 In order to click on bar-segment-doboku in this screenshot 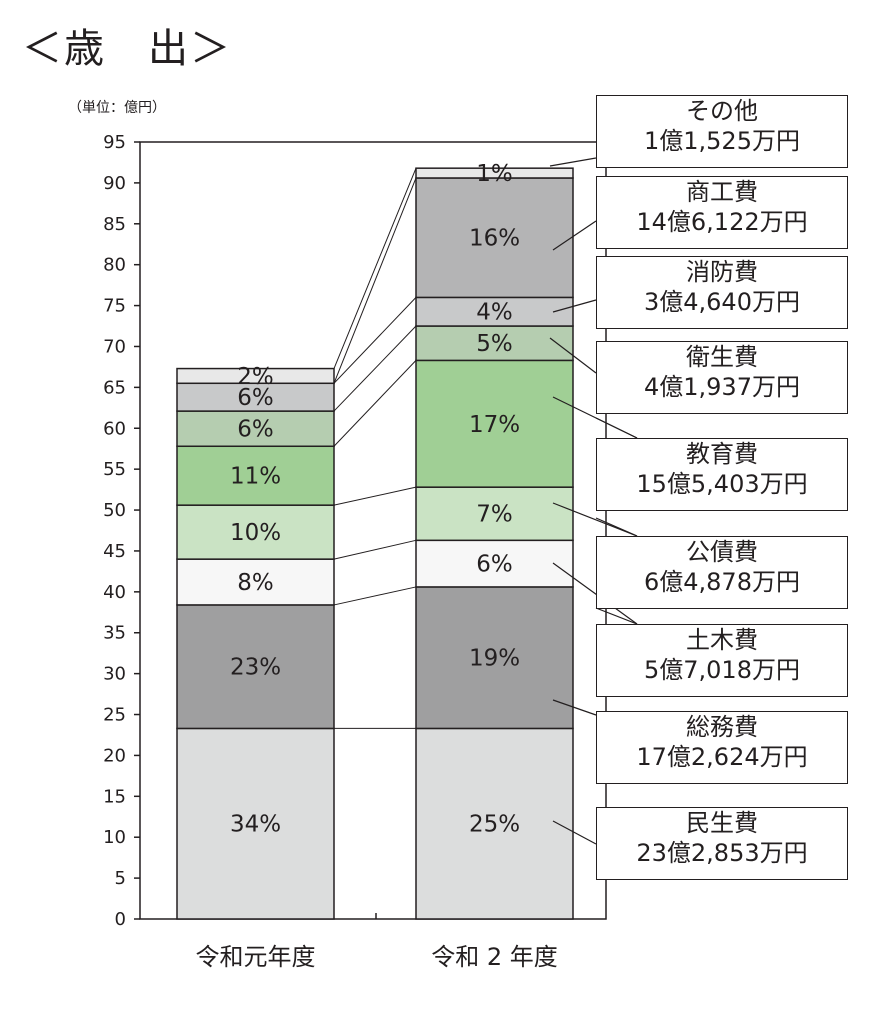, I will do `click(255, 582)`.